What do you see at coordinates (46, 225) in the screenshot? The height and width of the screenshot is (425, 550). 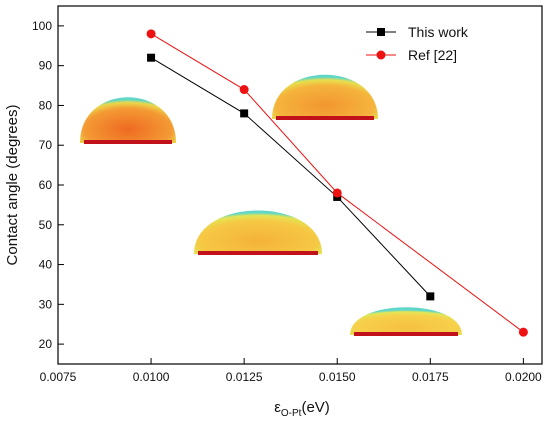 I see `y-tick-label: 50` at bounding box center [46, 225].